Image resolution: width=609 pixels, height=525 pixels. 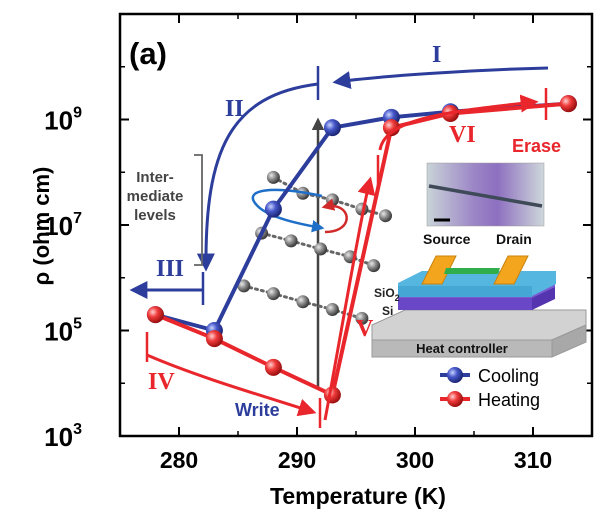 What do you see at coordinates (465, 304) in the screenshot?
I see `si-layer-front` at bounding box center [465, 304].